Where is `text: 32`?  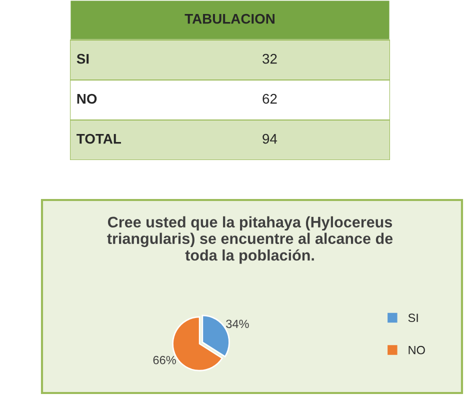 text: 32 is located at coordinates (269, 59).